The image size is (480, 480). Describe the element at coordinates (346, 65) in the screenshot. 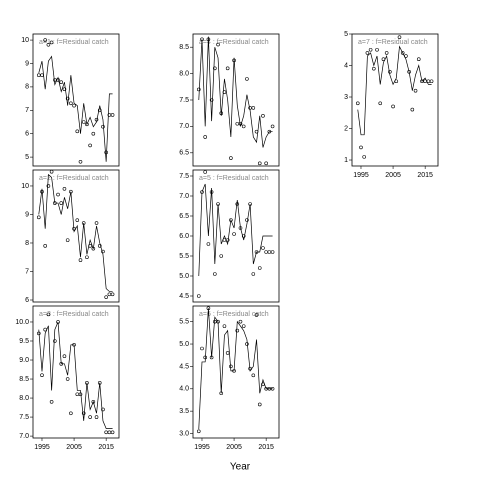

I see `y-tick-label: 4` at that location.